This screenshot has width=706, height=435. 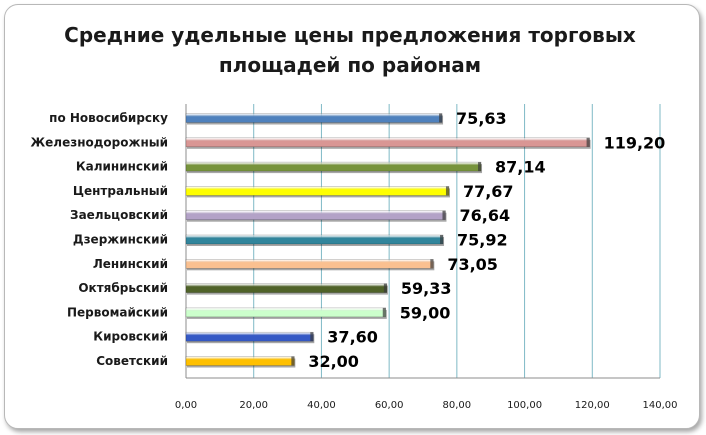 What do you see at coordinates (484, 215) in the screenshot?
I see `data-label: 76,64` at bounding box center [484, 215].